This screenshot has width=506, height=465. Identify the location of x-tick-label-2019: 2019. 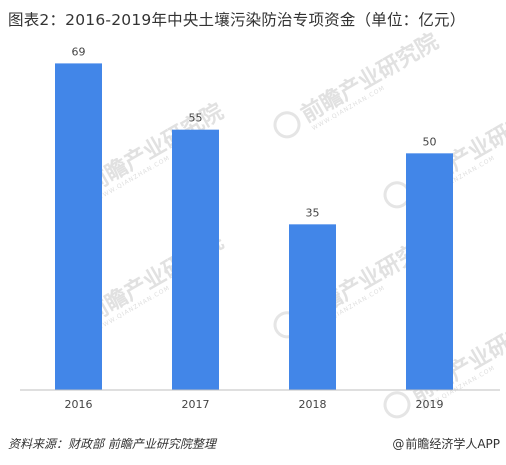
(430, 404).